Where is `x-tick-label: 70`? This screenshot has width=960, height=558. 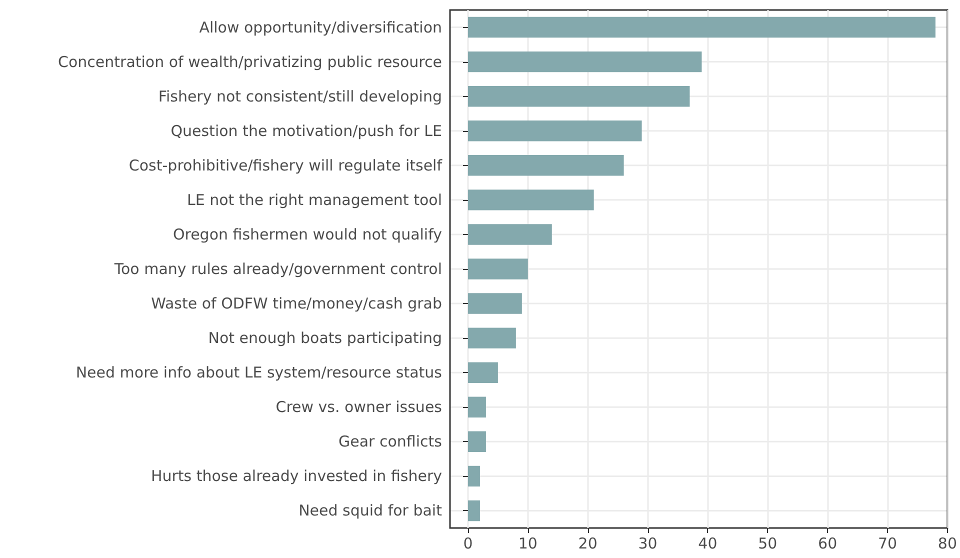
x-tick-label: 70 is located at coordinates (888, 543).